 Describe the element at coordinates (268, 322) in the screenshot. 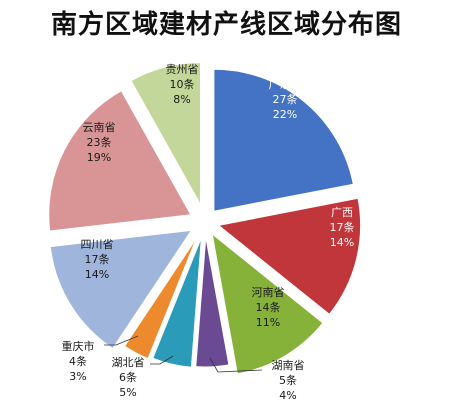

I see `slice-percent: 11%` at that location.